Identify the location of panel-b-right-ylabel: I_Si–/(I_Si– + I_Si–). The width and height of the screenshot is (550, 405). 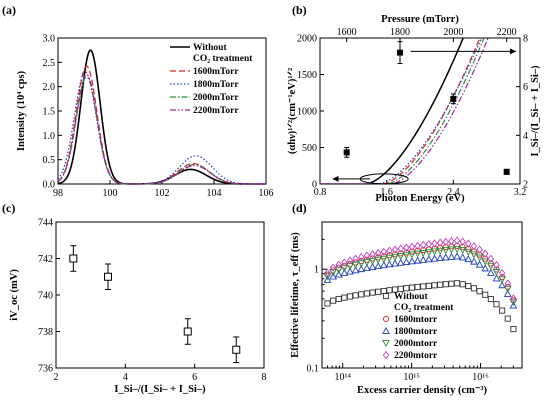
(535, 111).